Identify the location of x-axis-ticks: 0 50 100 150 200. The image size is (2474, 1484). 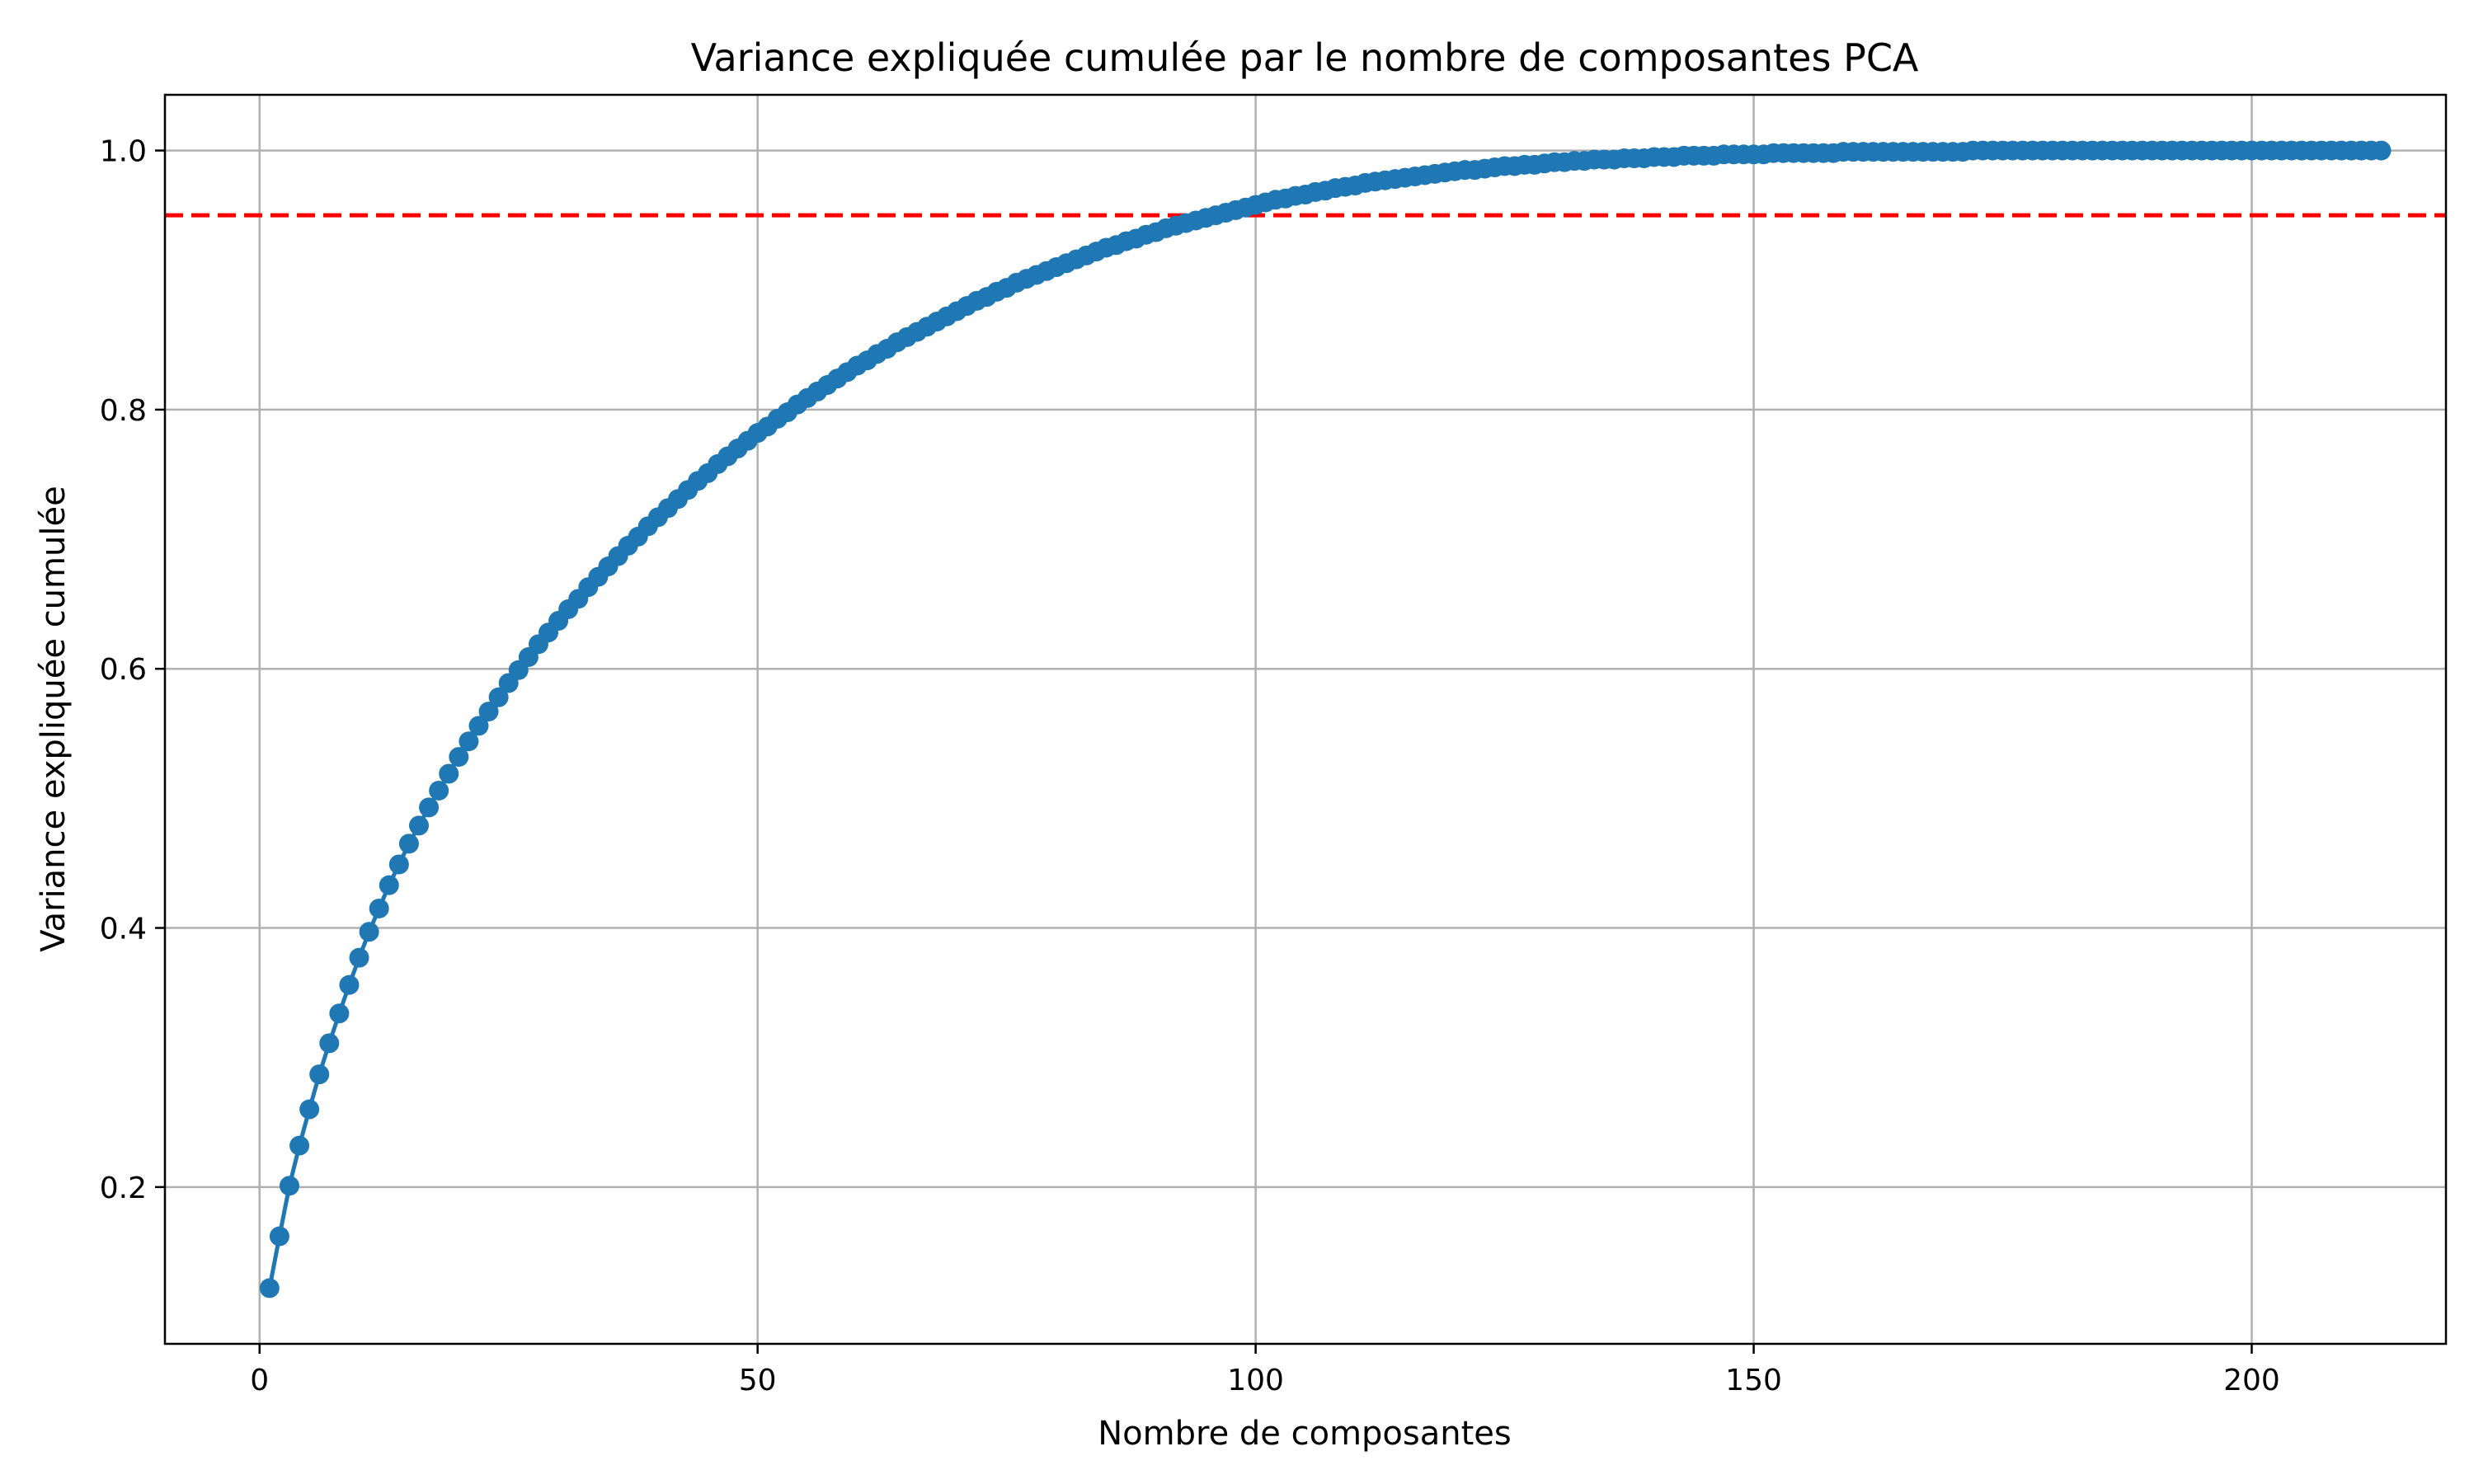
(1265, 1370).